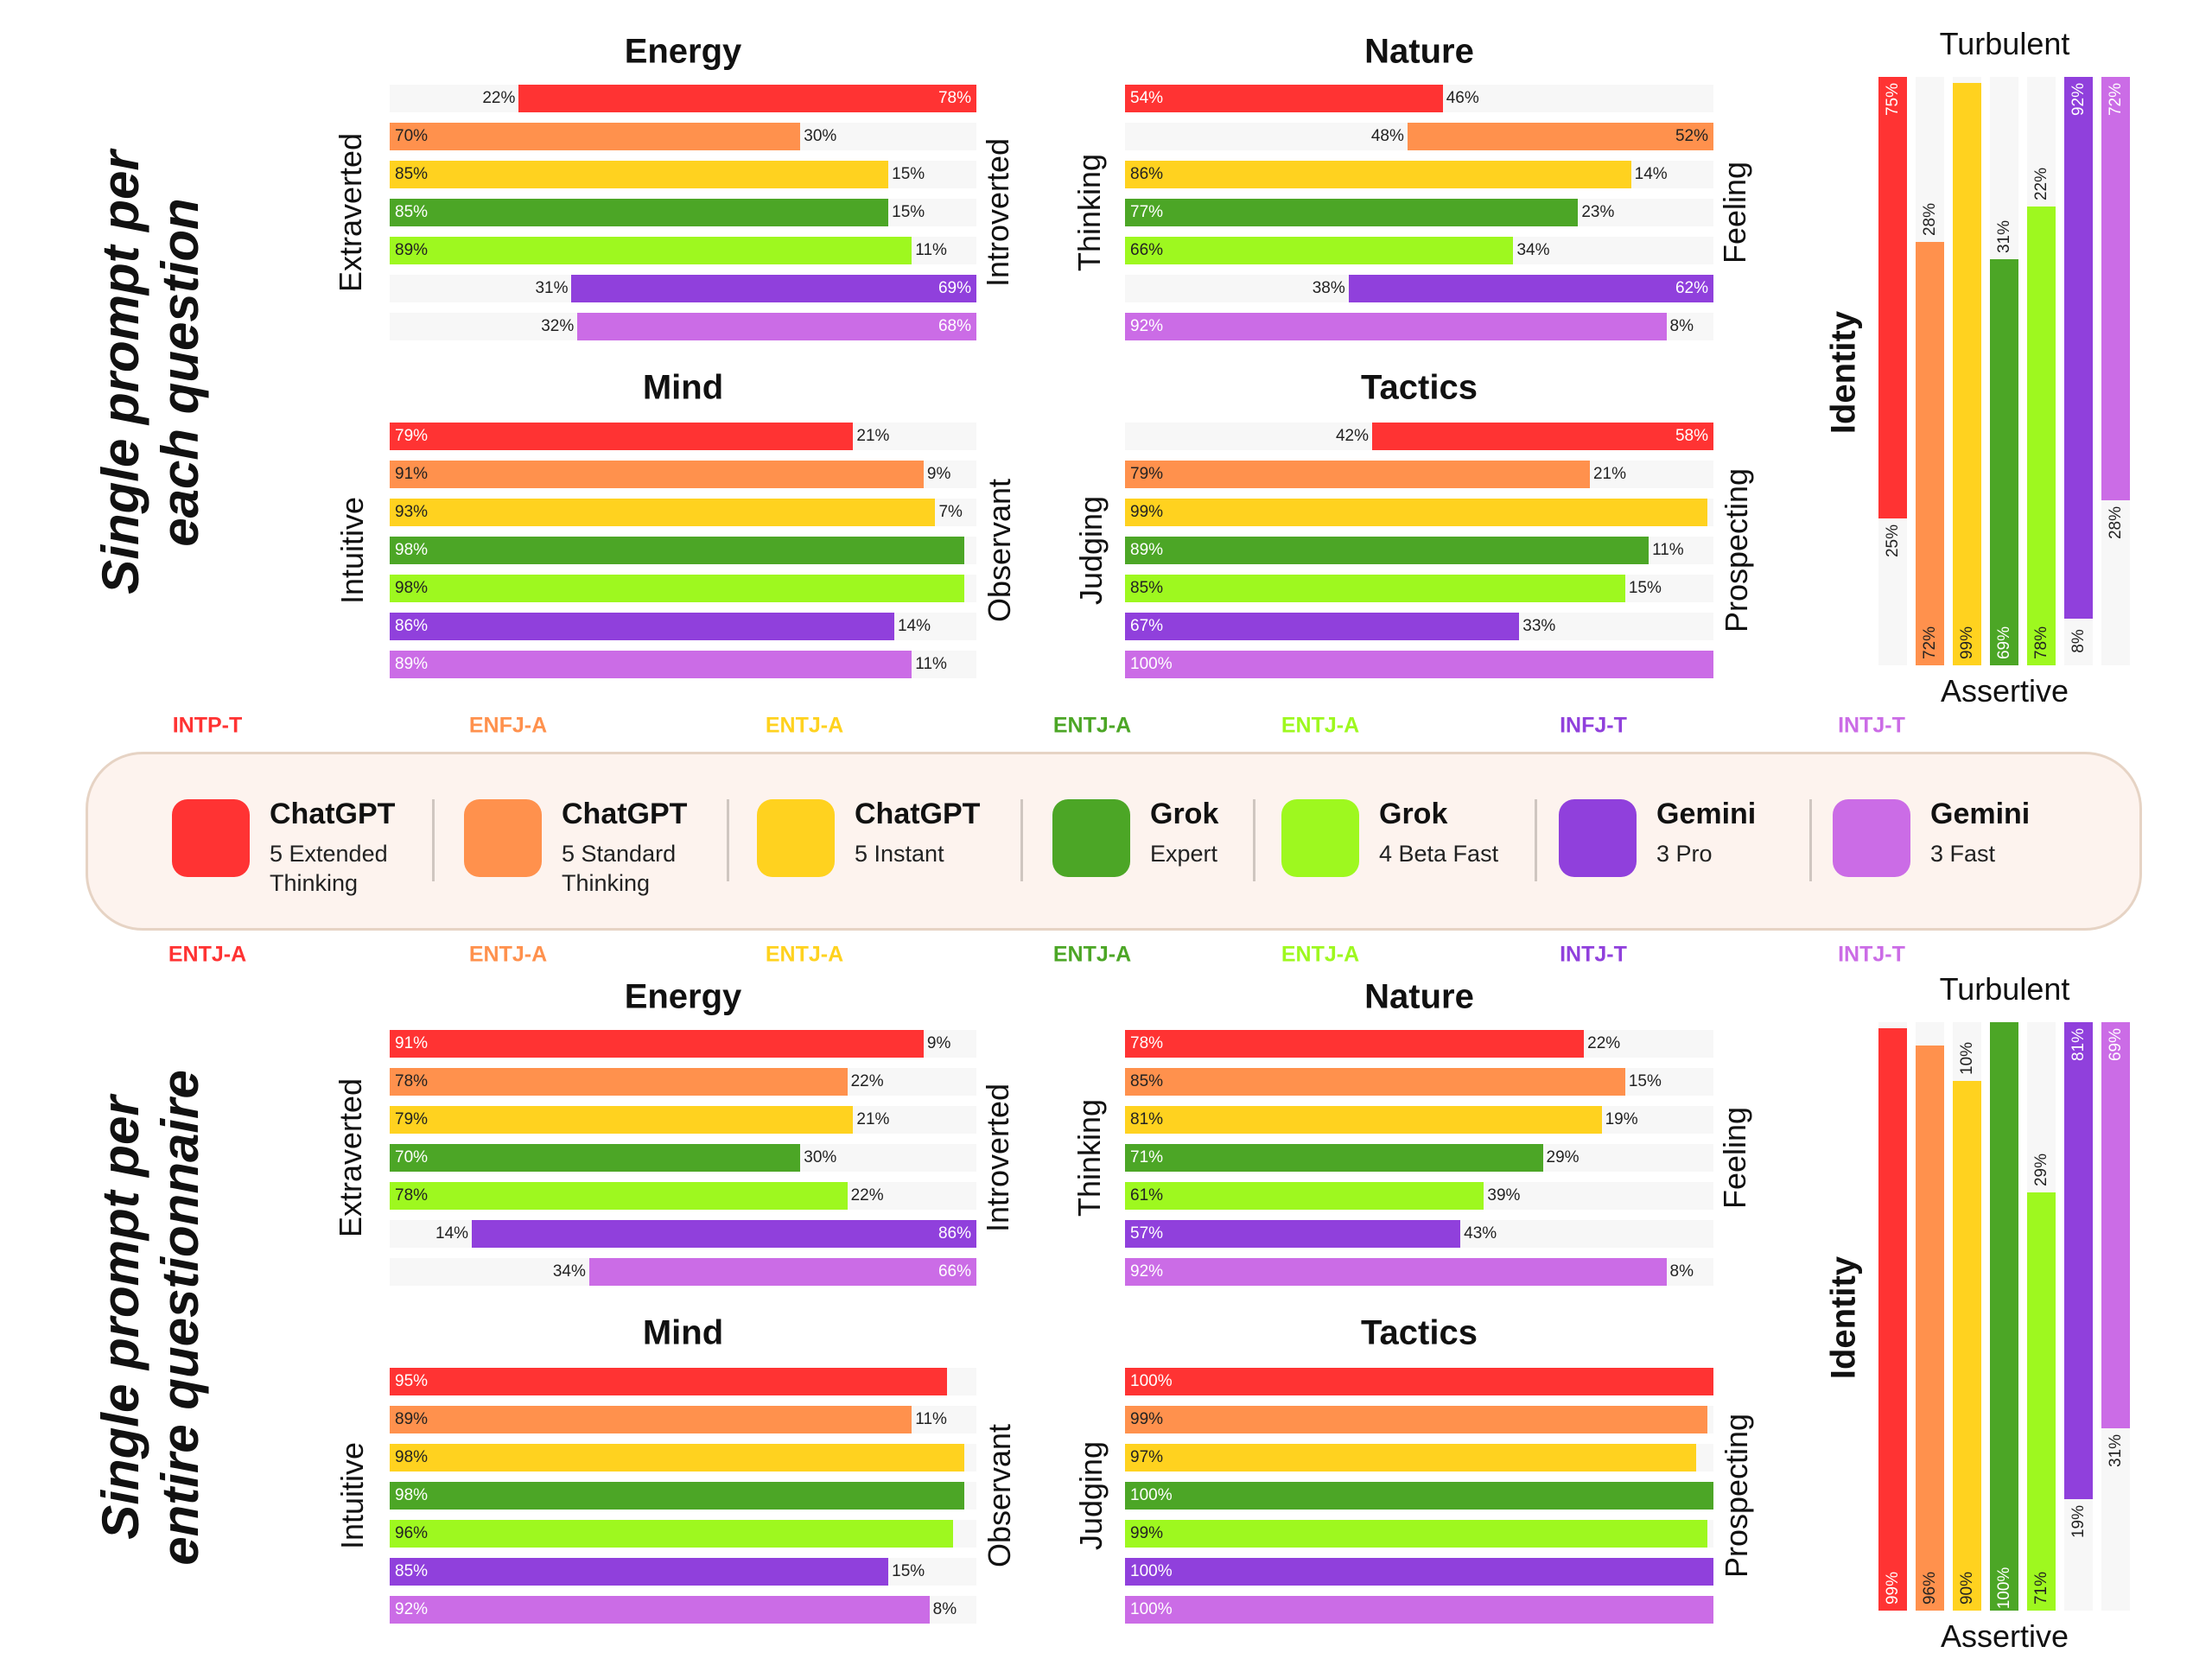 The height and width of the screenshot is (1659, 2212). What do you see at coordinates (1963, 854) in the screenshot?
I see `legend-model-variant: 3 Fast` at bounding box center [1963, 854].